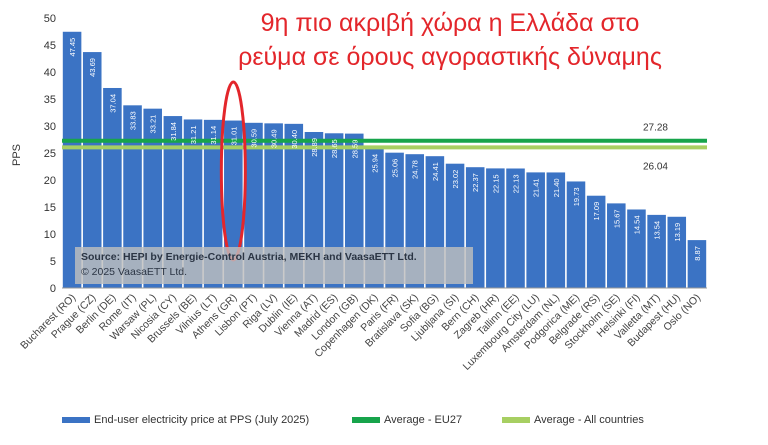 This screenshot has width=768, height=445. Describe the element at coordinates (354, 149) in the screenshot. I see `value-label: 28.59` at that location.